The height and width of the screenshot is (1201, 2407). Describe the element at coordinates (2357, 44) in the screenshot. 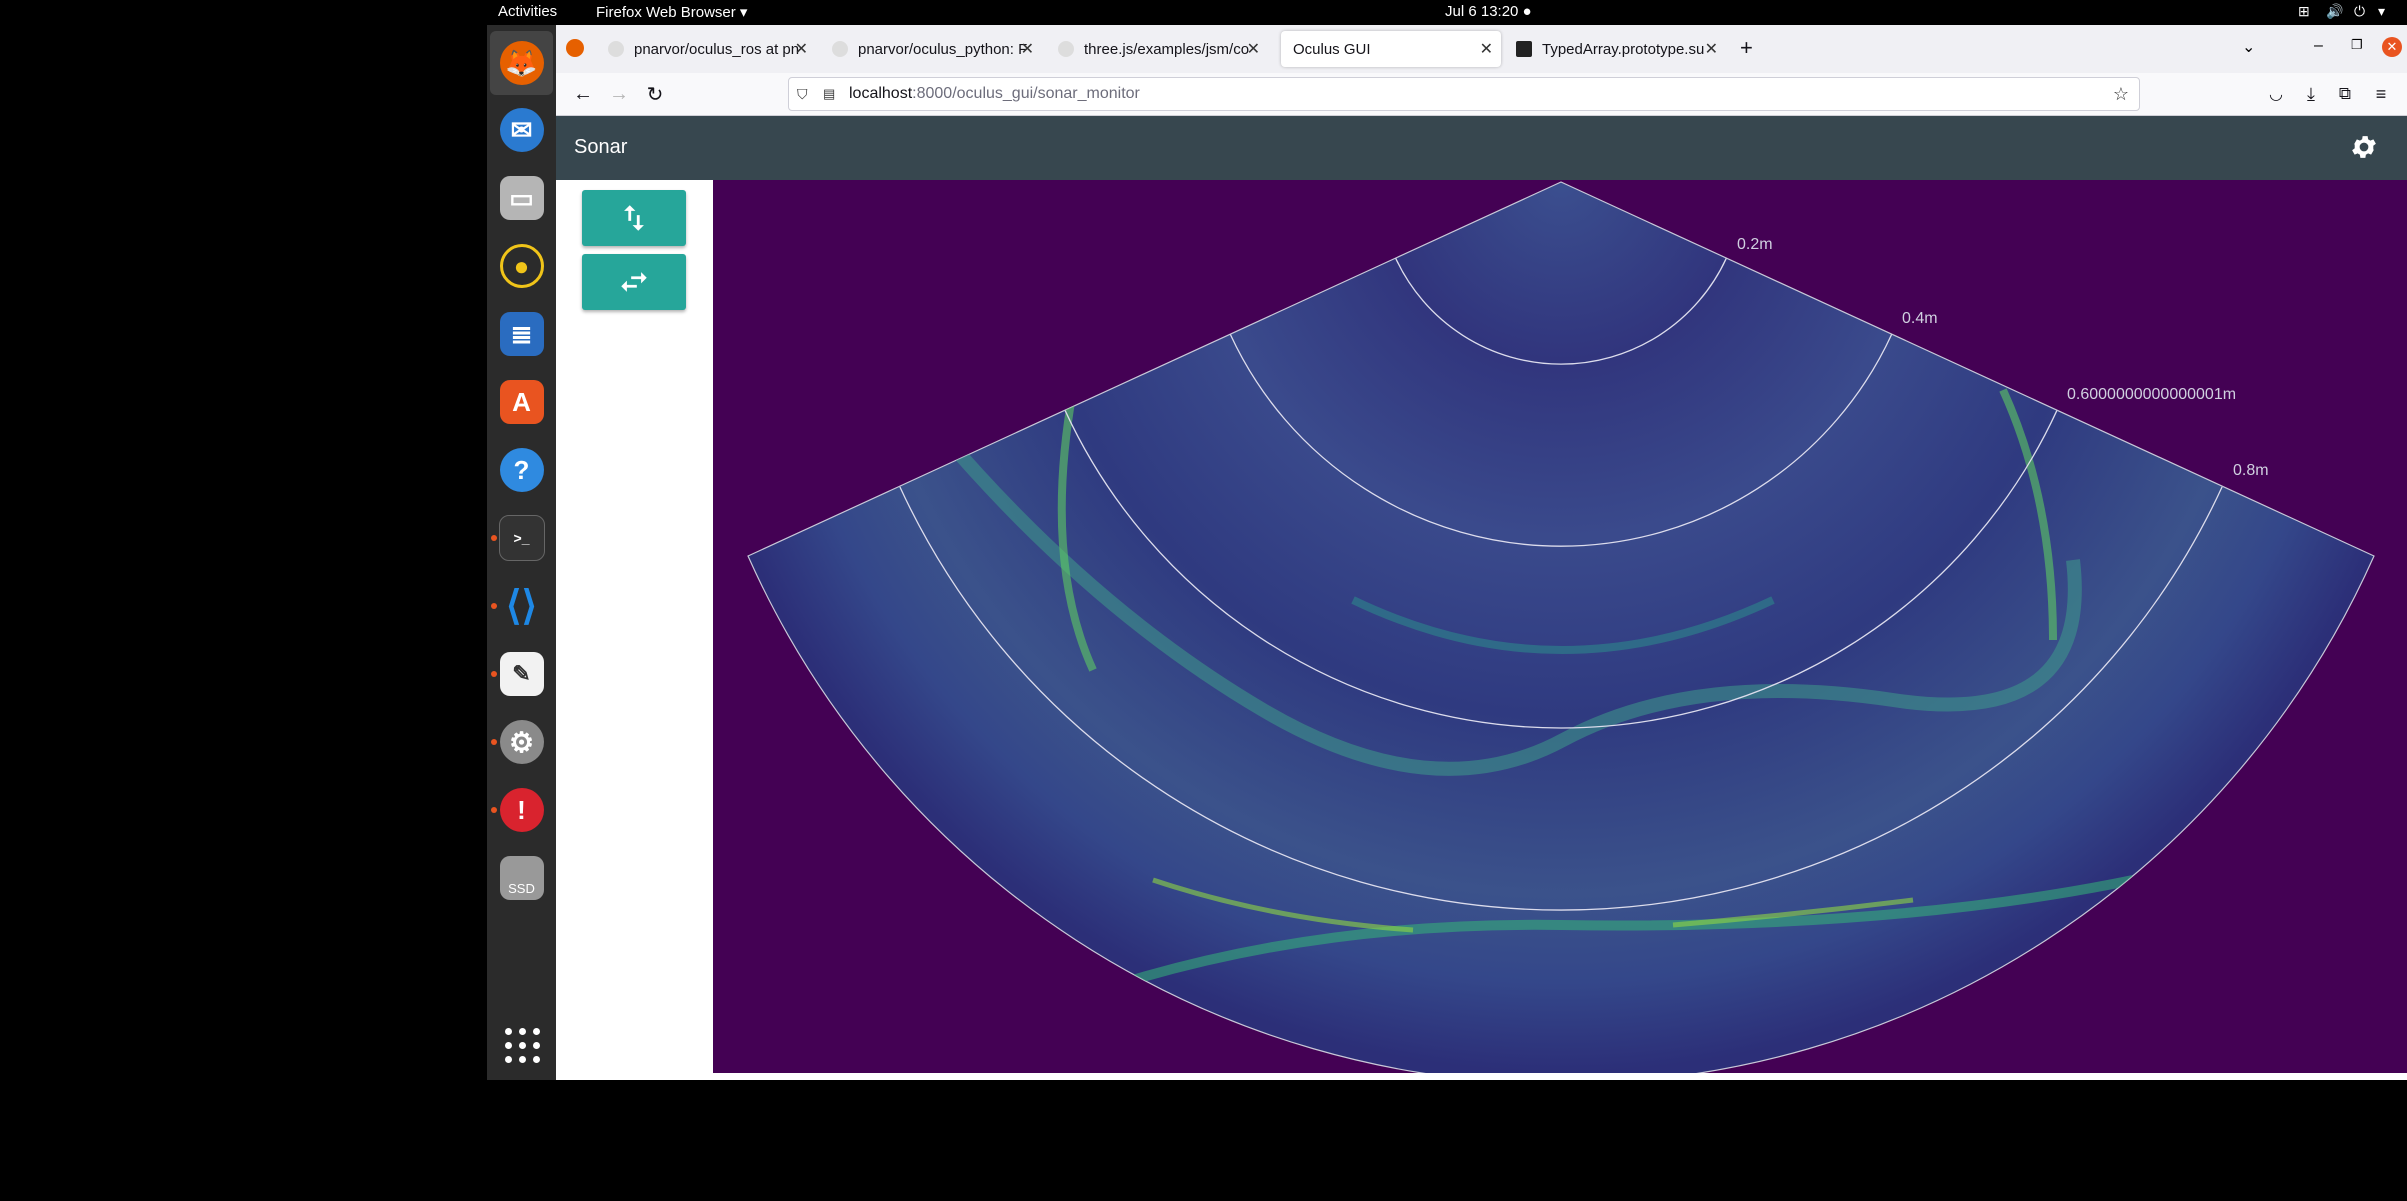

I see `restore-button: ❐` at that location.